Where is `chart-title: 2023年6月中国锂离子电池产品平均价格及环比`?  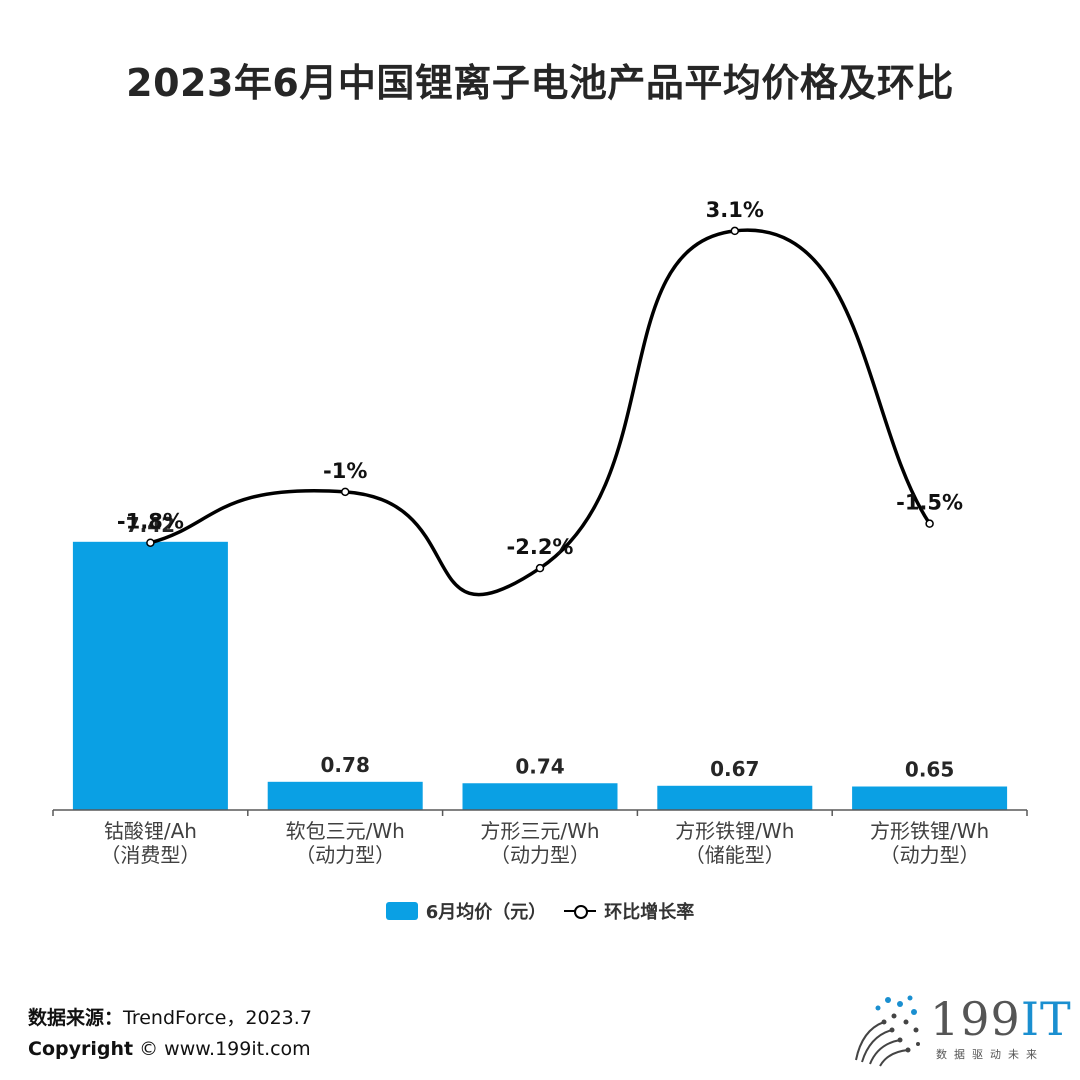 chart-title: 2023年6月中国锂离子电池产品平均价格及环比 is located at coordinates (540, 83).